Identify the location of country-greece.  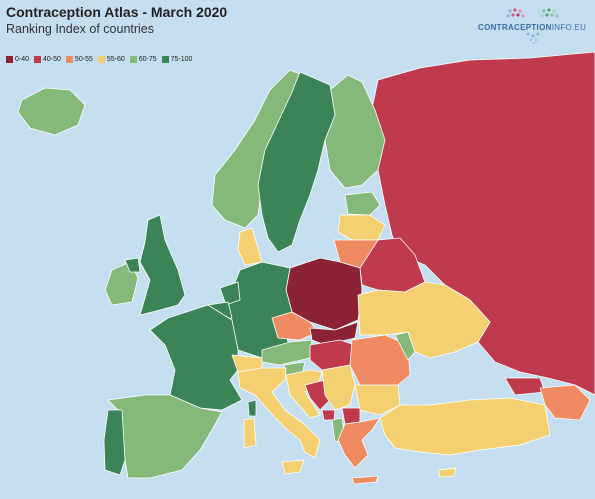
(359, 443).